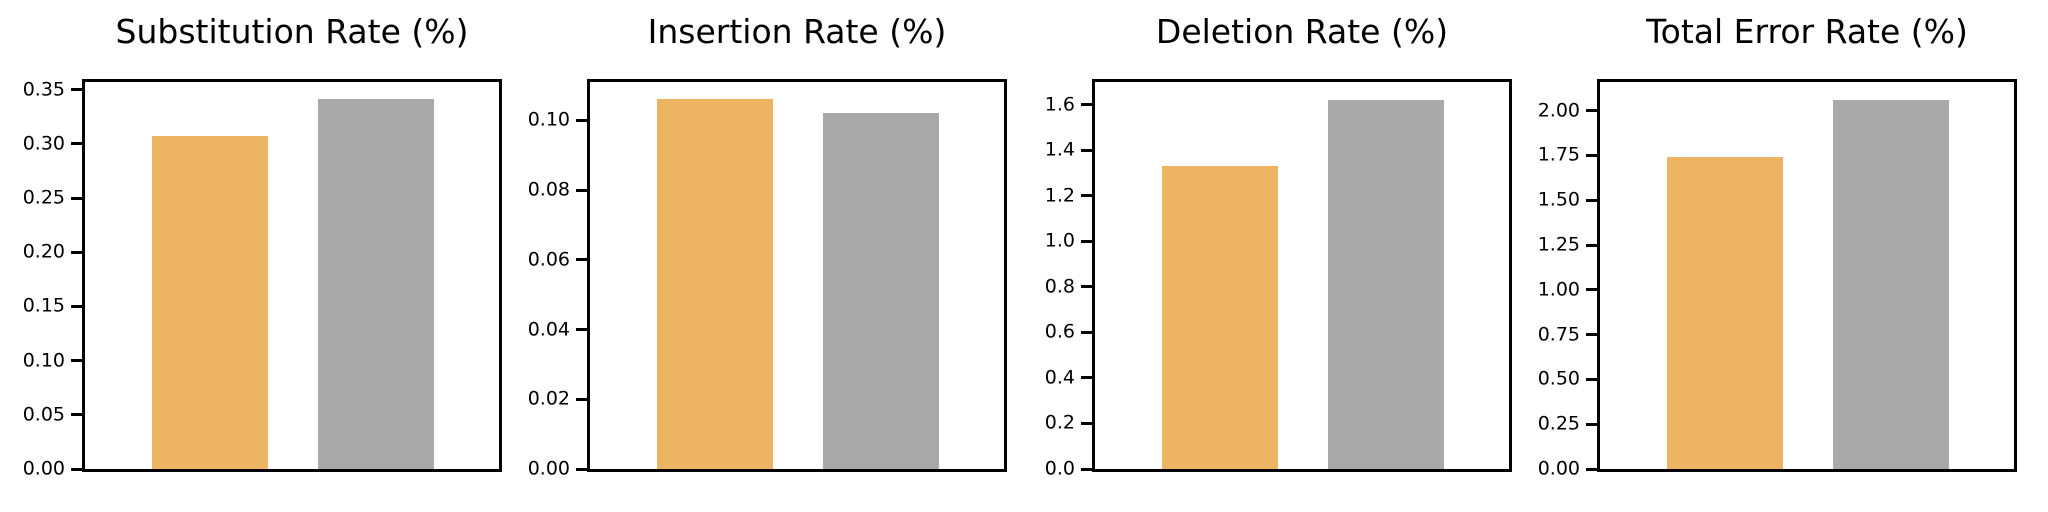  What do you see at coordinates (43, 143) in the screenshot?
I see `y-tick-label: 0.30` at bounding box center [43, 143].